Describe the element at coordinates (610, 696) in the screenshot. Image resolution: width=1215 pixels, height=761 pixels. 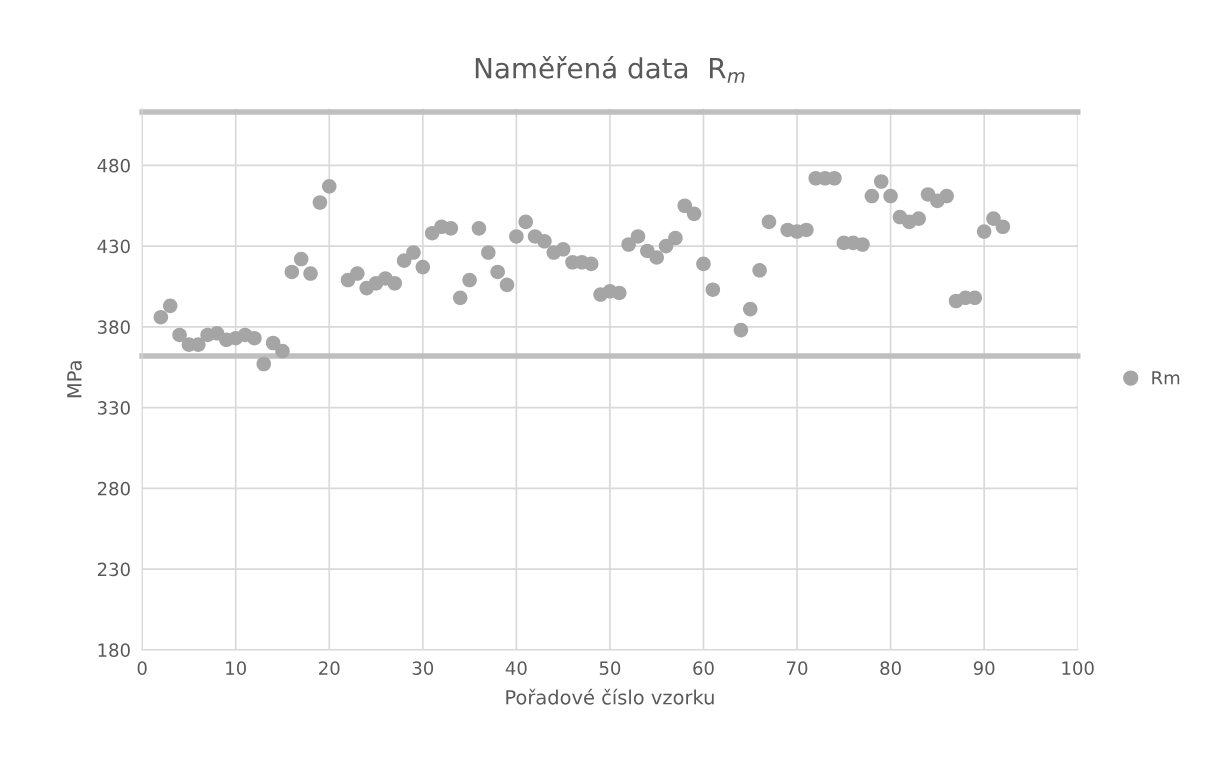
I see `x-axis-title: Pořadové číslo vzorku` at that location.